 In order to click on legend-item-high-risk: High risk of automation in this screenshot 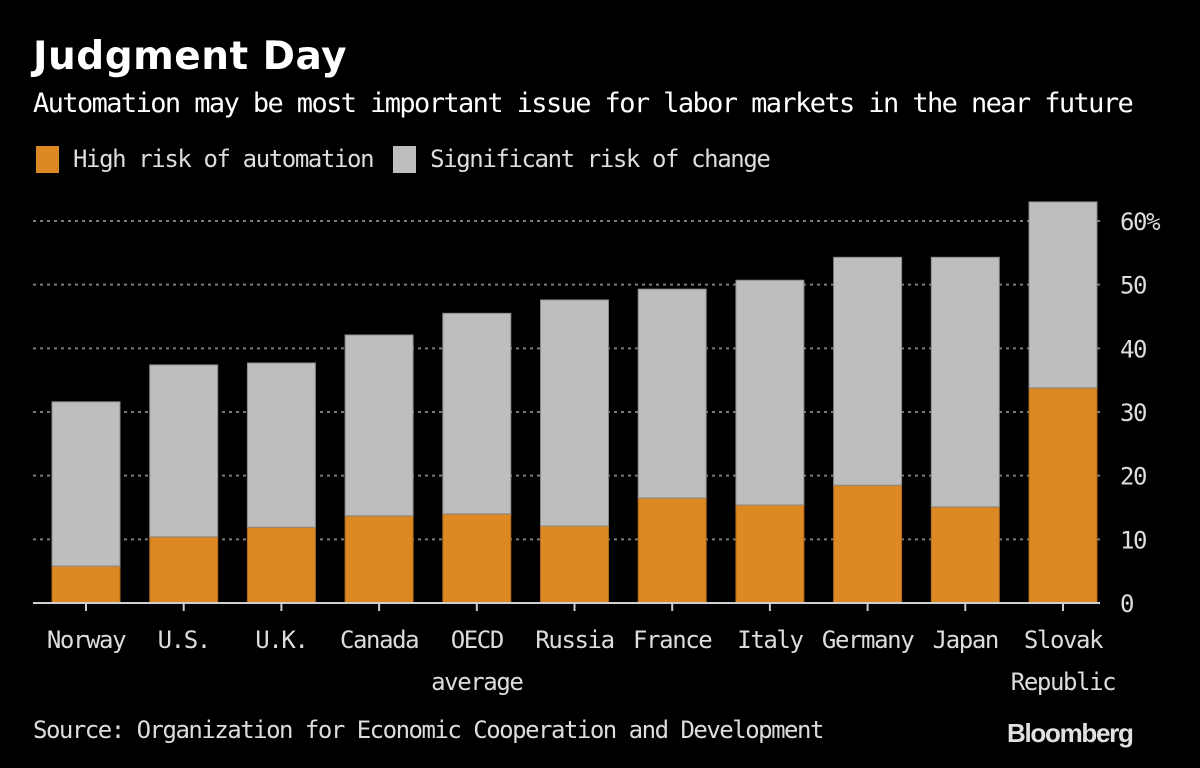, I will do `click(205, 159)`.